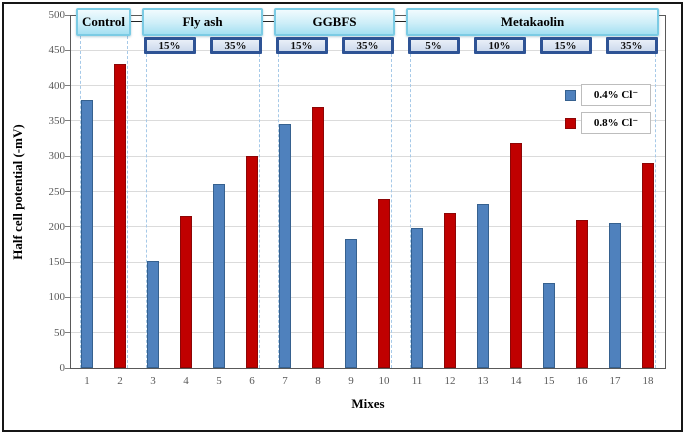 Image resolution: width=685 pixels, height=434 pixels. Describe the element at coordinates (549, 381) in the screenshot. I see `x-tick-label: 15` at that location.